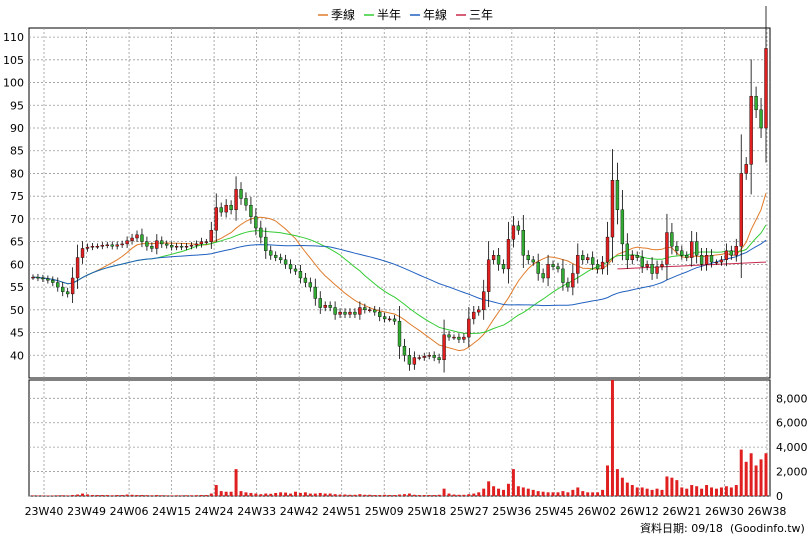 The width and height of the screenshot is (808, 540). Describe the element at coordinates (767, 511) in the screenshot. I see `x-tick-label-17: 26W38` at that location.